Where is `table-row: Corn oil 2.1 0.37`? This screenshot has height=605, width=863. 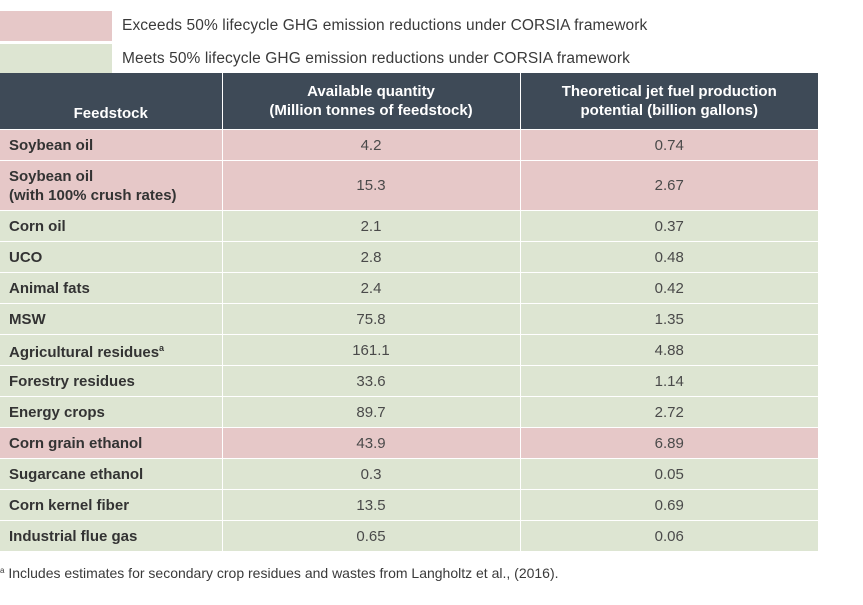
table-row: Corn oil 2.1 0.37 is located at coordinates (409, 226).